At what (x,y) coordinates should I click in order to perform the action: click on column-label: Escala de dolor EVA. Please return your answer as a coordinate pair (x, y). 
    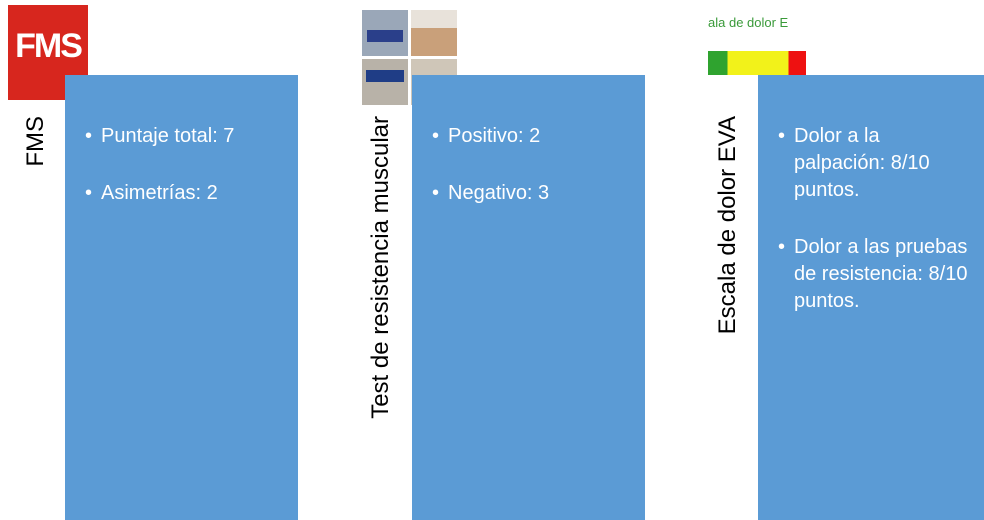
    Looking at the image, I should click on (727, 225).